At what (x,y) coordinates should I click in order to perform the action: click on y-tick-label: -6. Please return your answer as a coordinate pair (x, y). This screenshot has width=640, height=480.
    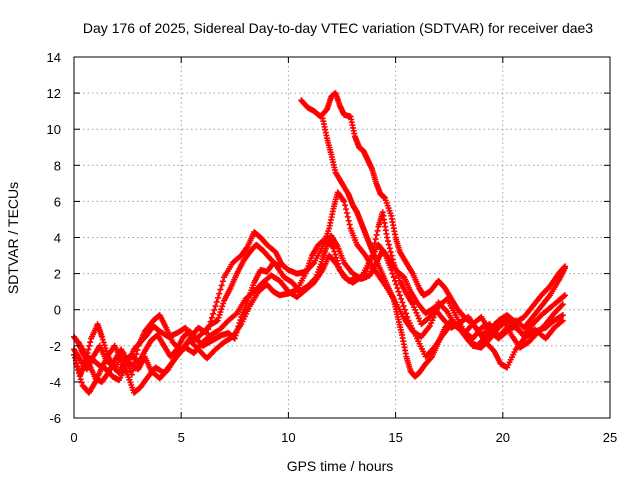
    Looking at the image, I should click on (55, 418).